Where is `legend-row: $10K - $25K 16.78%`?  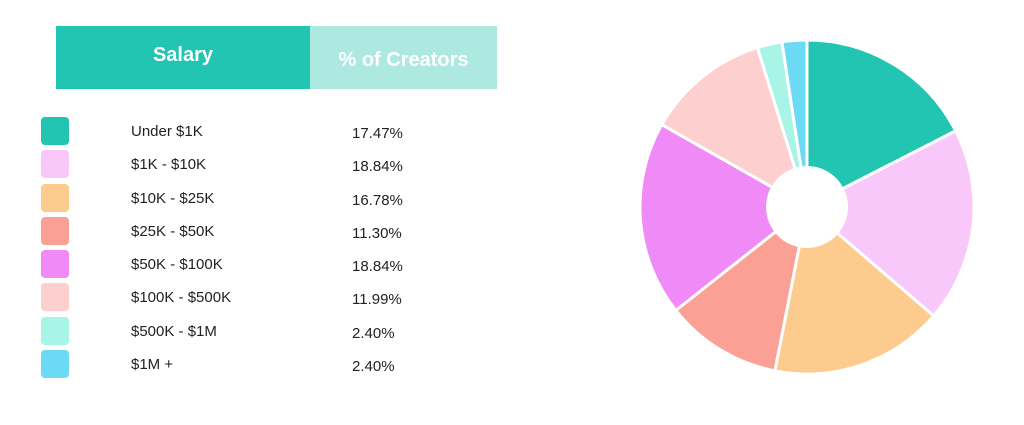
legend-row: $10K - $25K 16.78% is located at coordinates (251, 200).